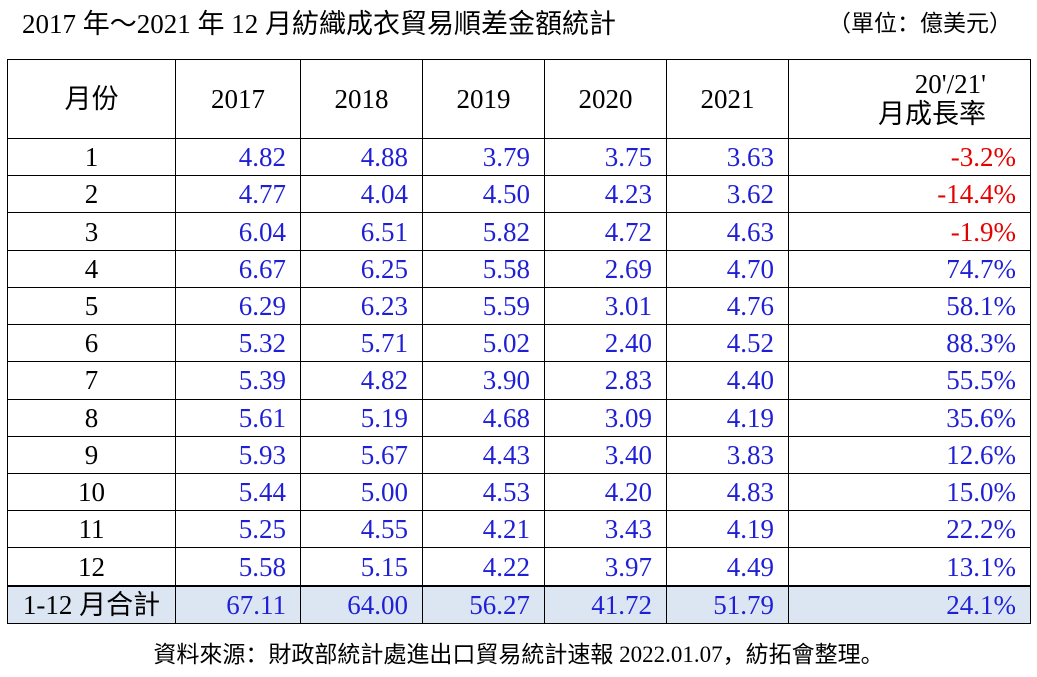 This screenshot has height=677, width=1037. What do you see at coordinates (91, 231) in the screenshot?
I see `month-cell: 3` at bounding box center [91, 231].